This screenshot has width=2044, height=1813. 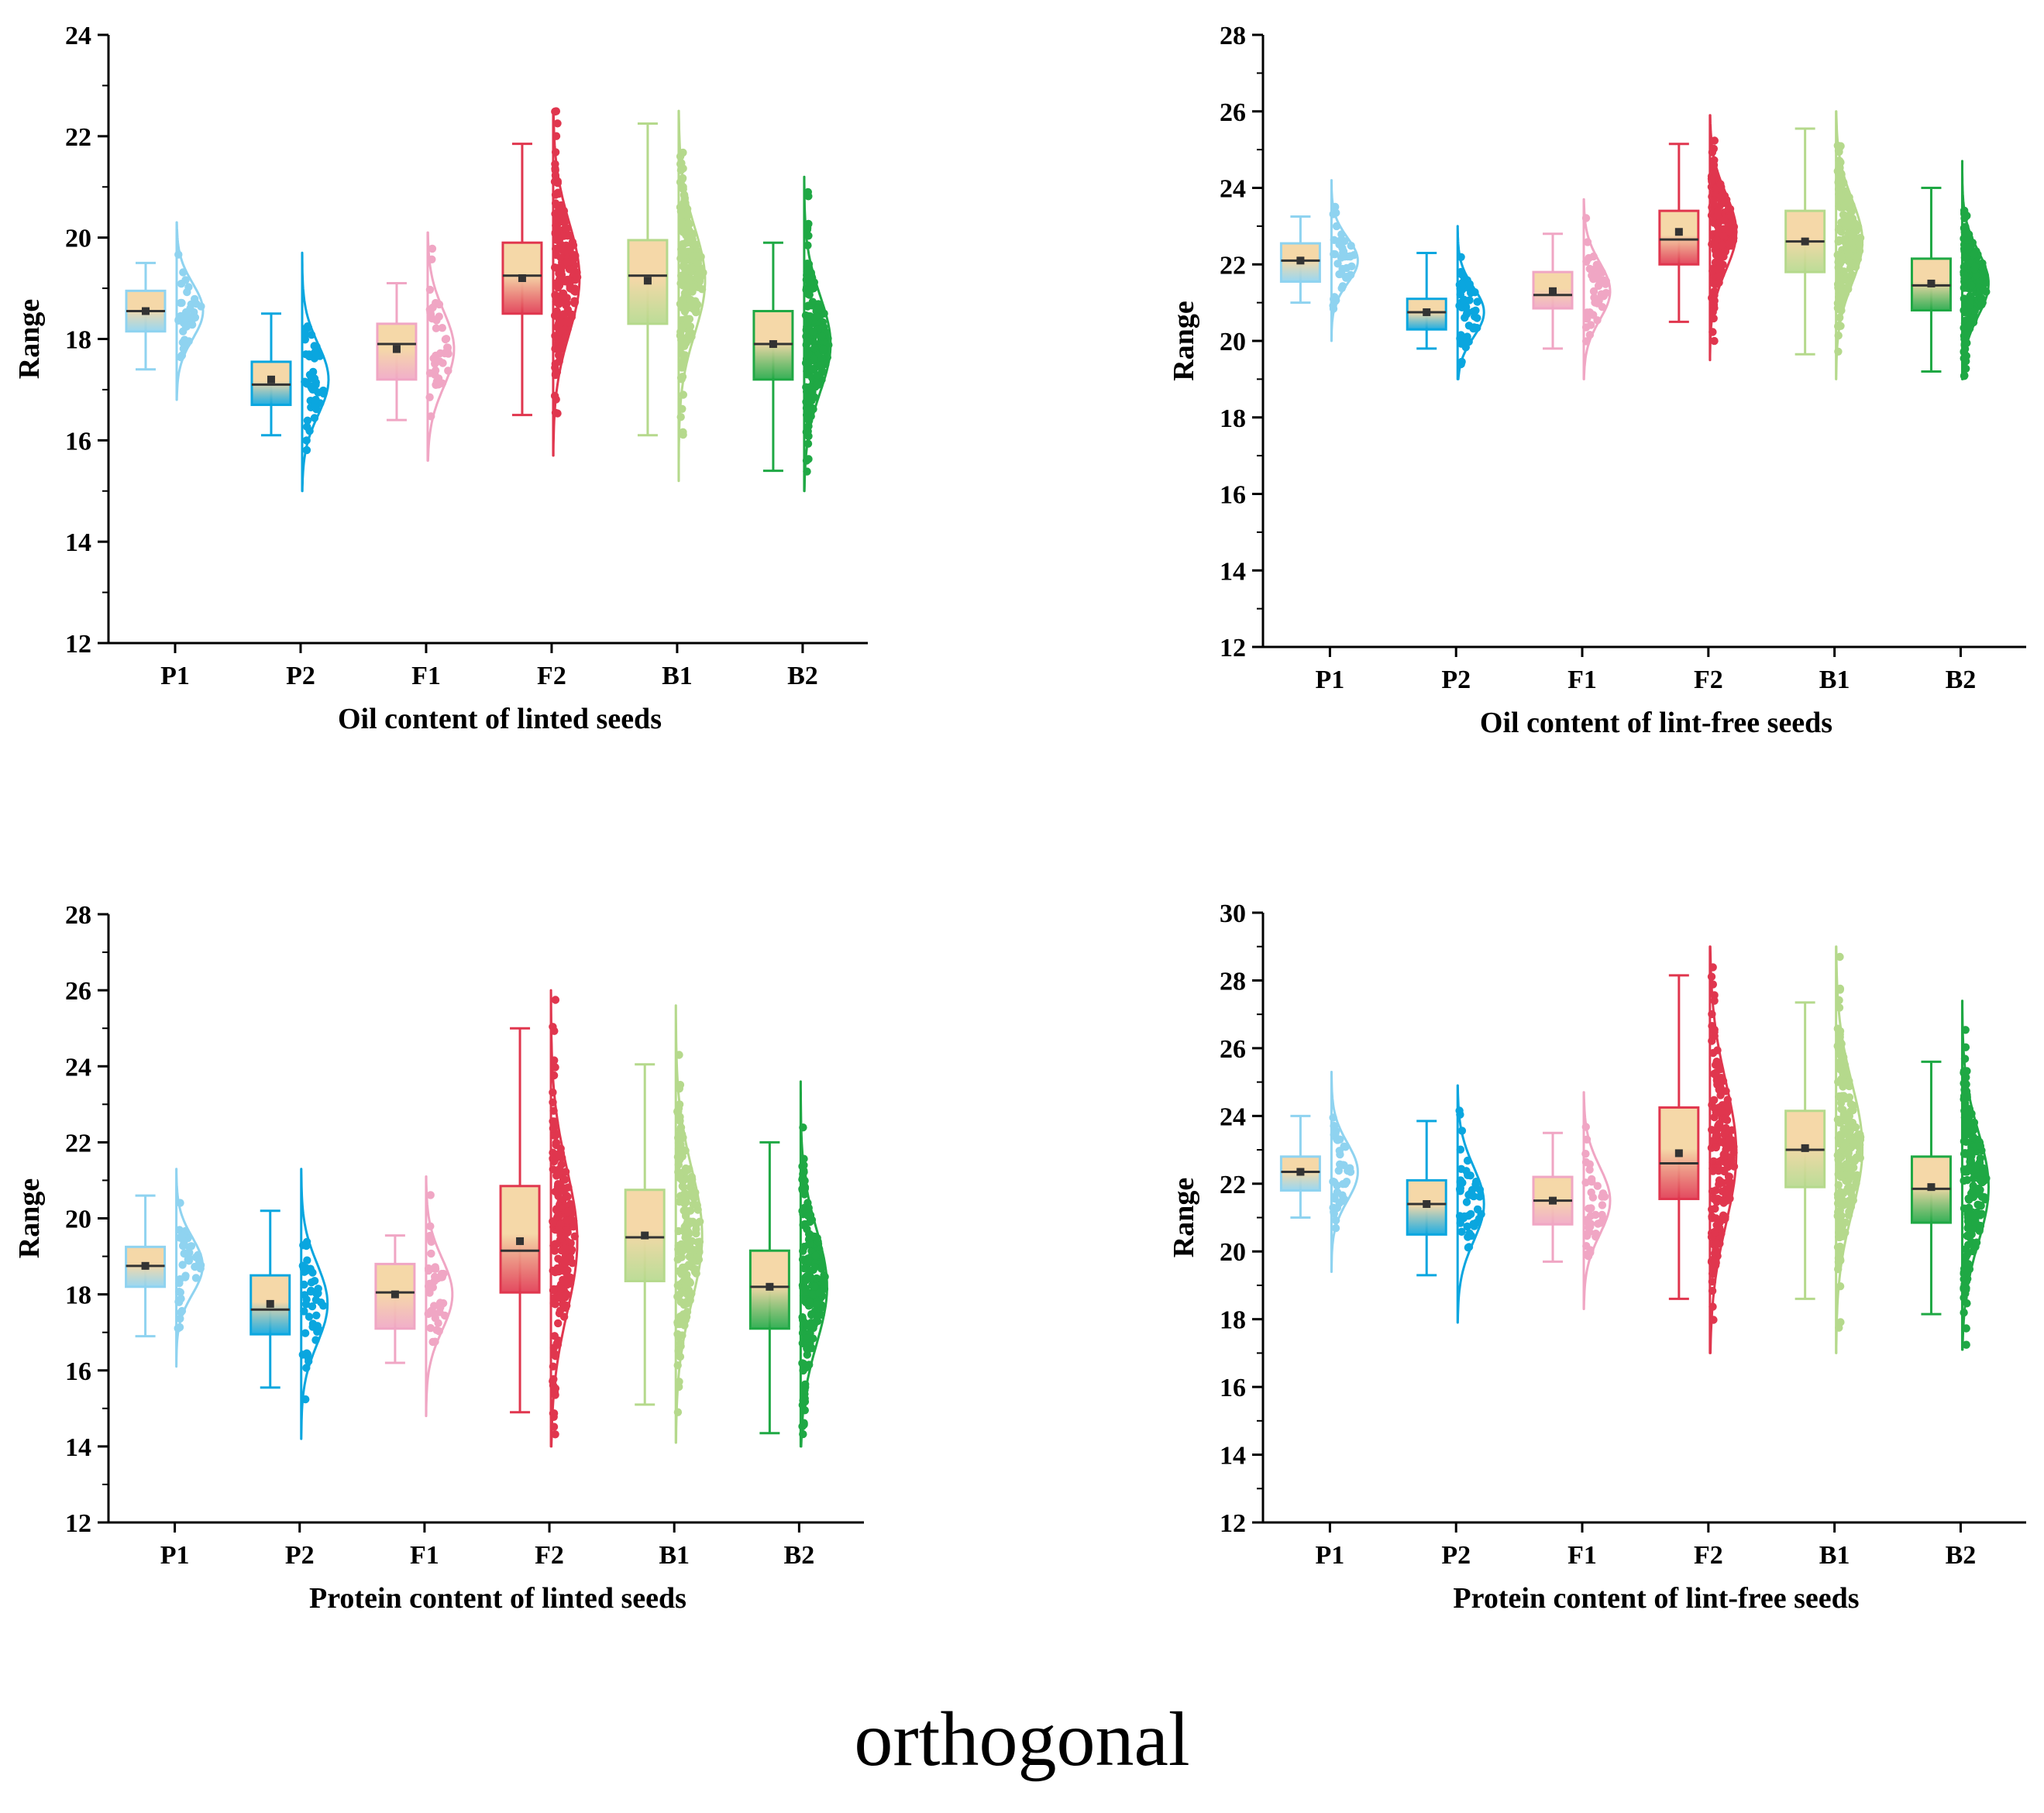 What do you see at coordinates (498, 1598) in the screenshot?
I see `x-axis-label: Protein content of linted seeds` at bounding box center [498, 1598].